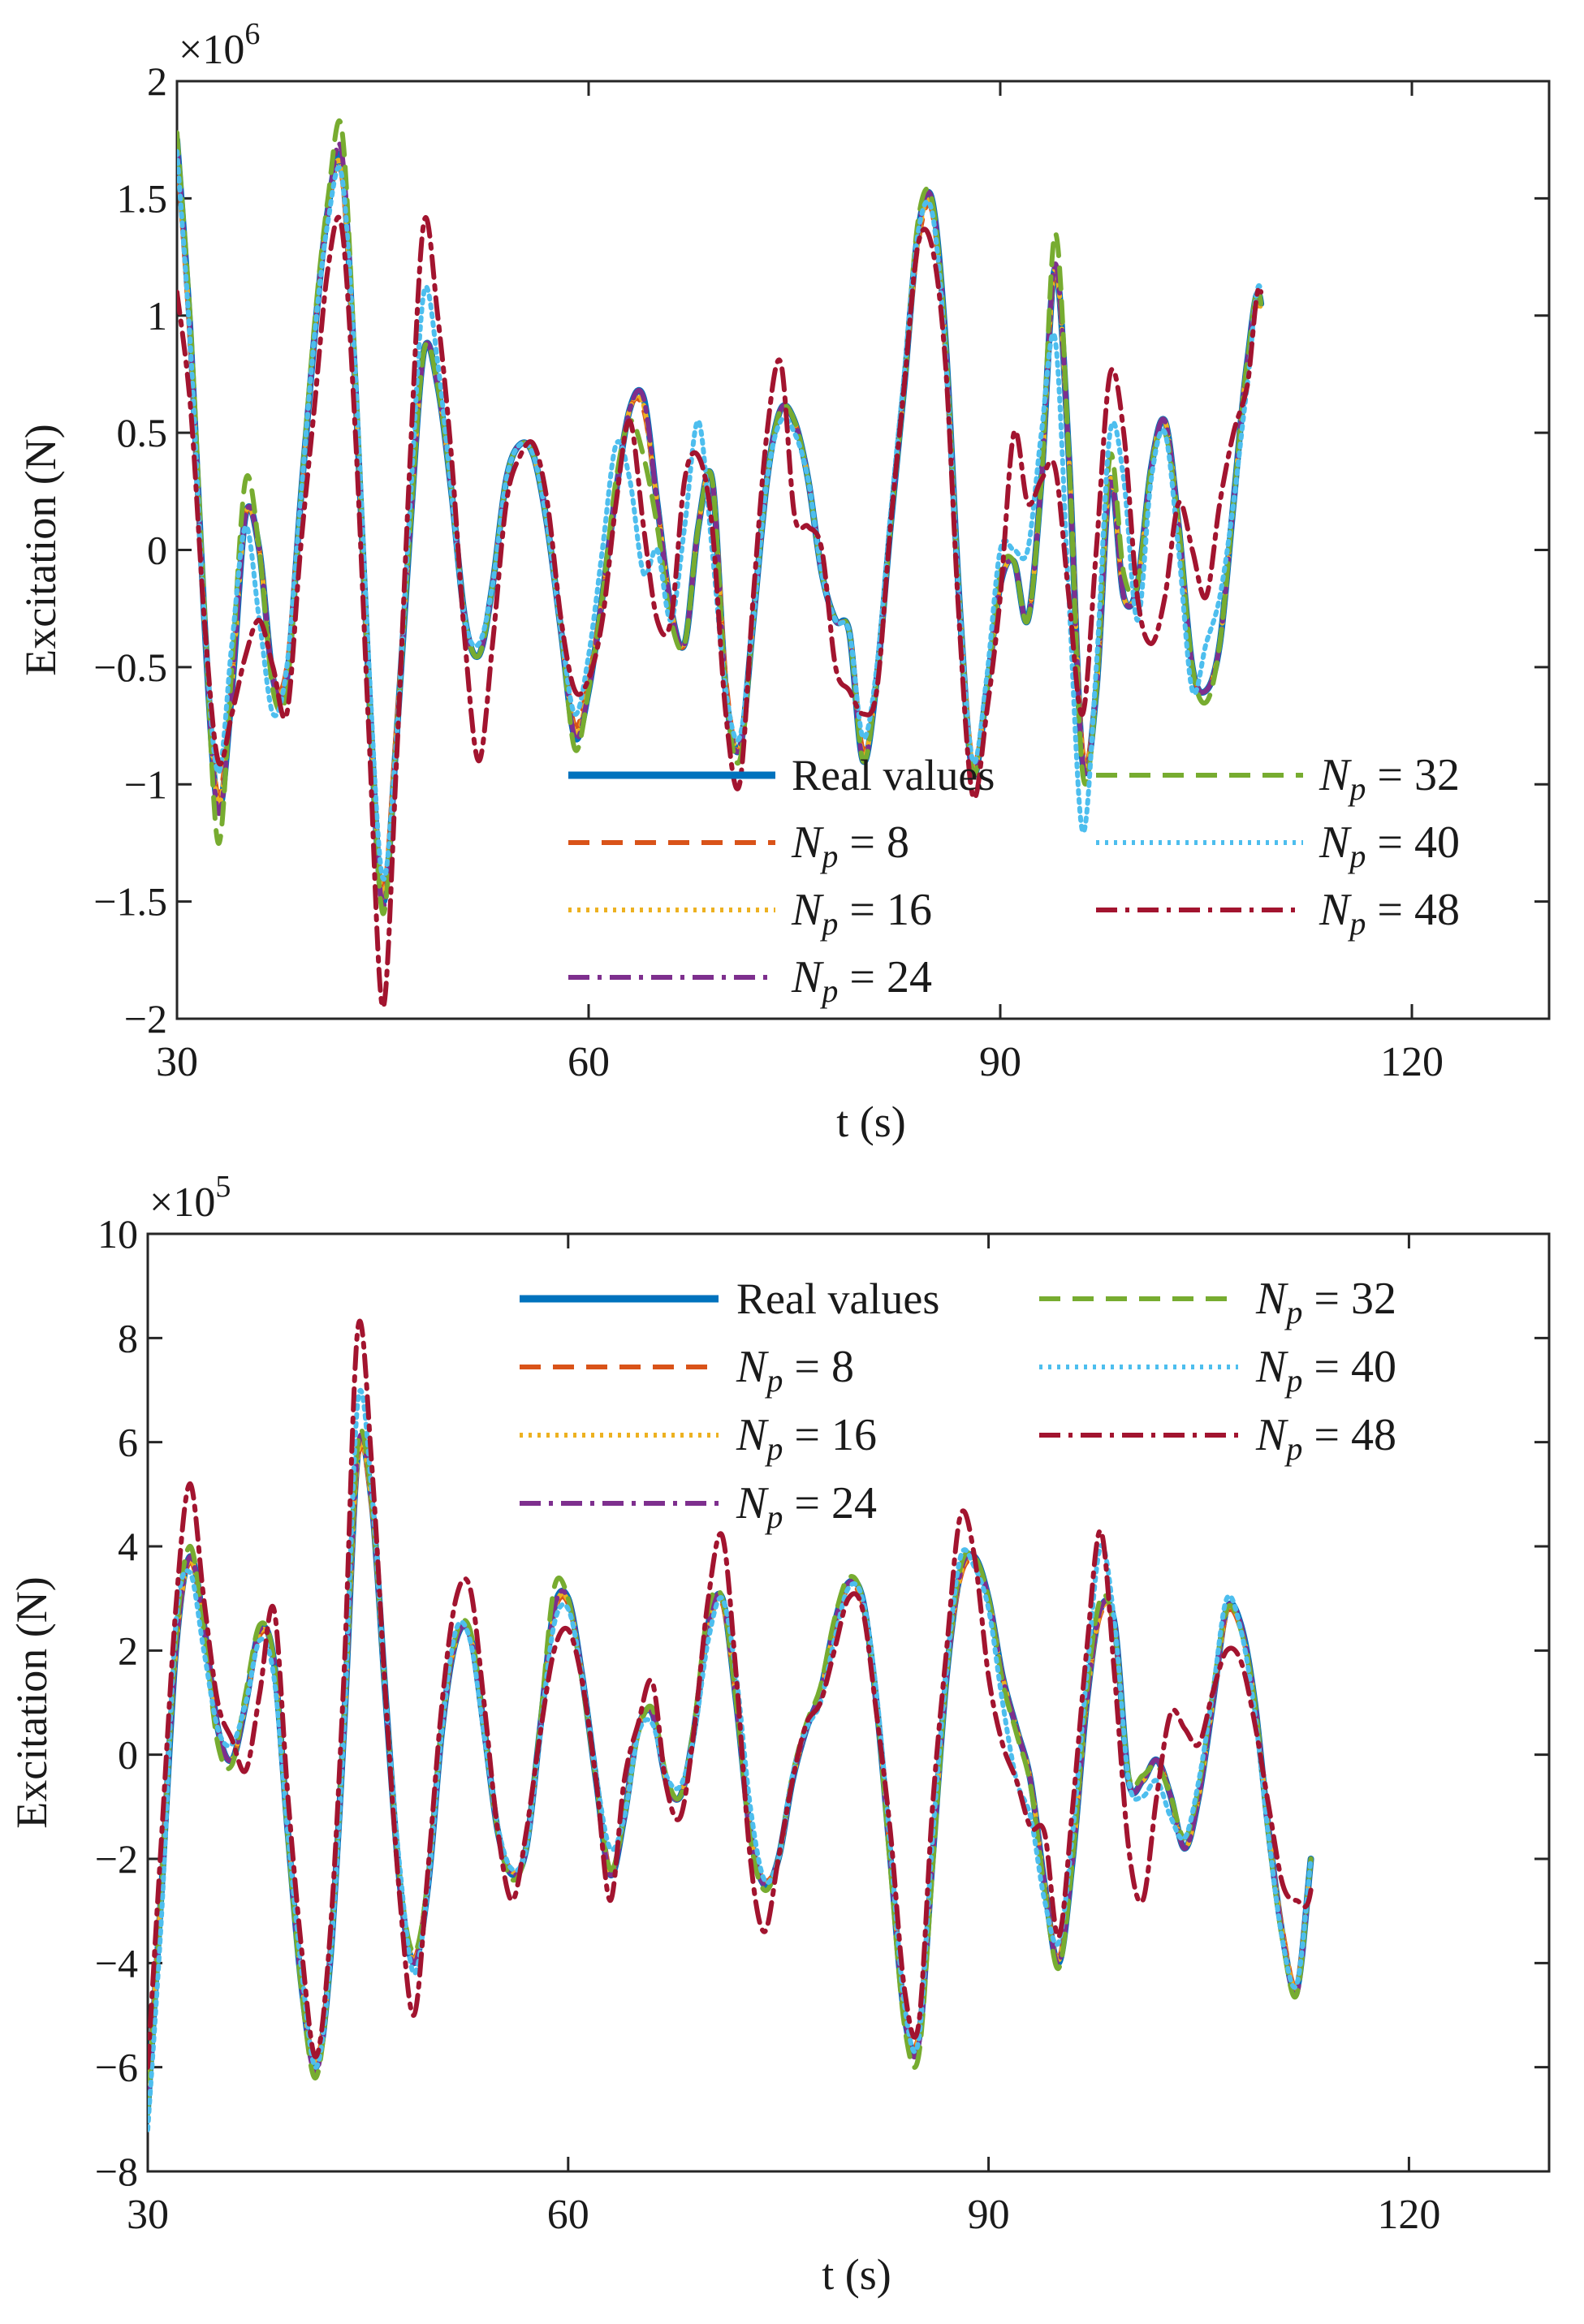 The height and width of the screenshot is (2324, 1584). Describe the element at coordinates (128, 1442) in the screenshot. I see `y-tick-label: 6` at that location.